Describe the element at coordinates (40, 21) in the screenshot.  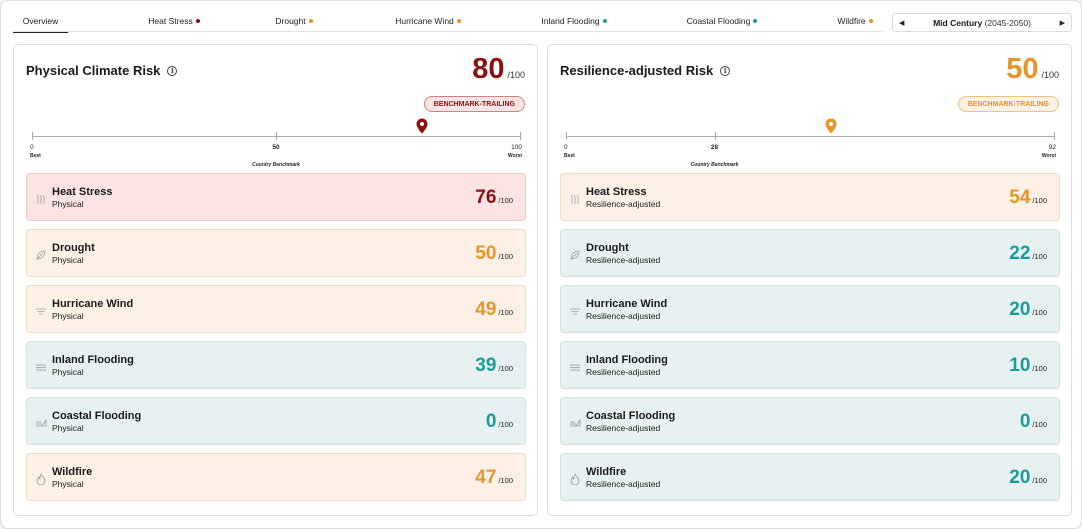
I see `tab-overview: Overview` at that location.